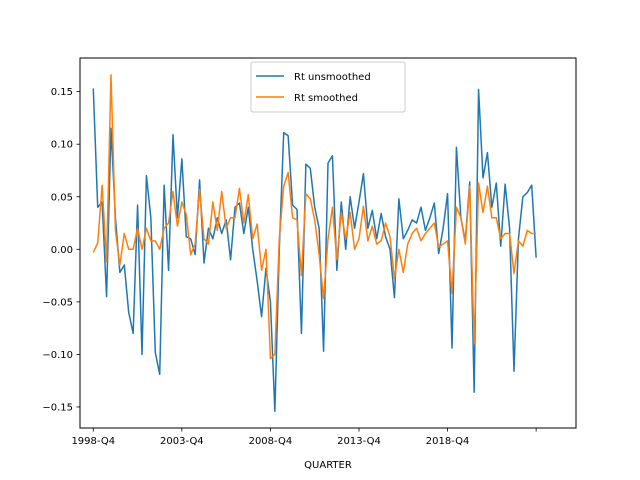 This screenshot has width=640, height=480. I want to click on x-axis: 1998-Q4 2003-Q4 2008-Q4 2013-Q4 2018-Q4, so click(304, 437).